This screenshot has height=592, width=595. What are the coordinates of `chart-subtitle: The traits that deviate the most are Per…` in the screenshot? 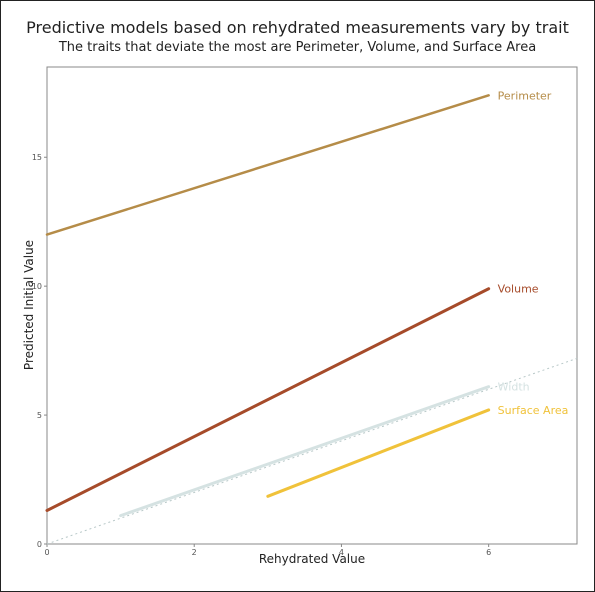 It's located at (297, 47).